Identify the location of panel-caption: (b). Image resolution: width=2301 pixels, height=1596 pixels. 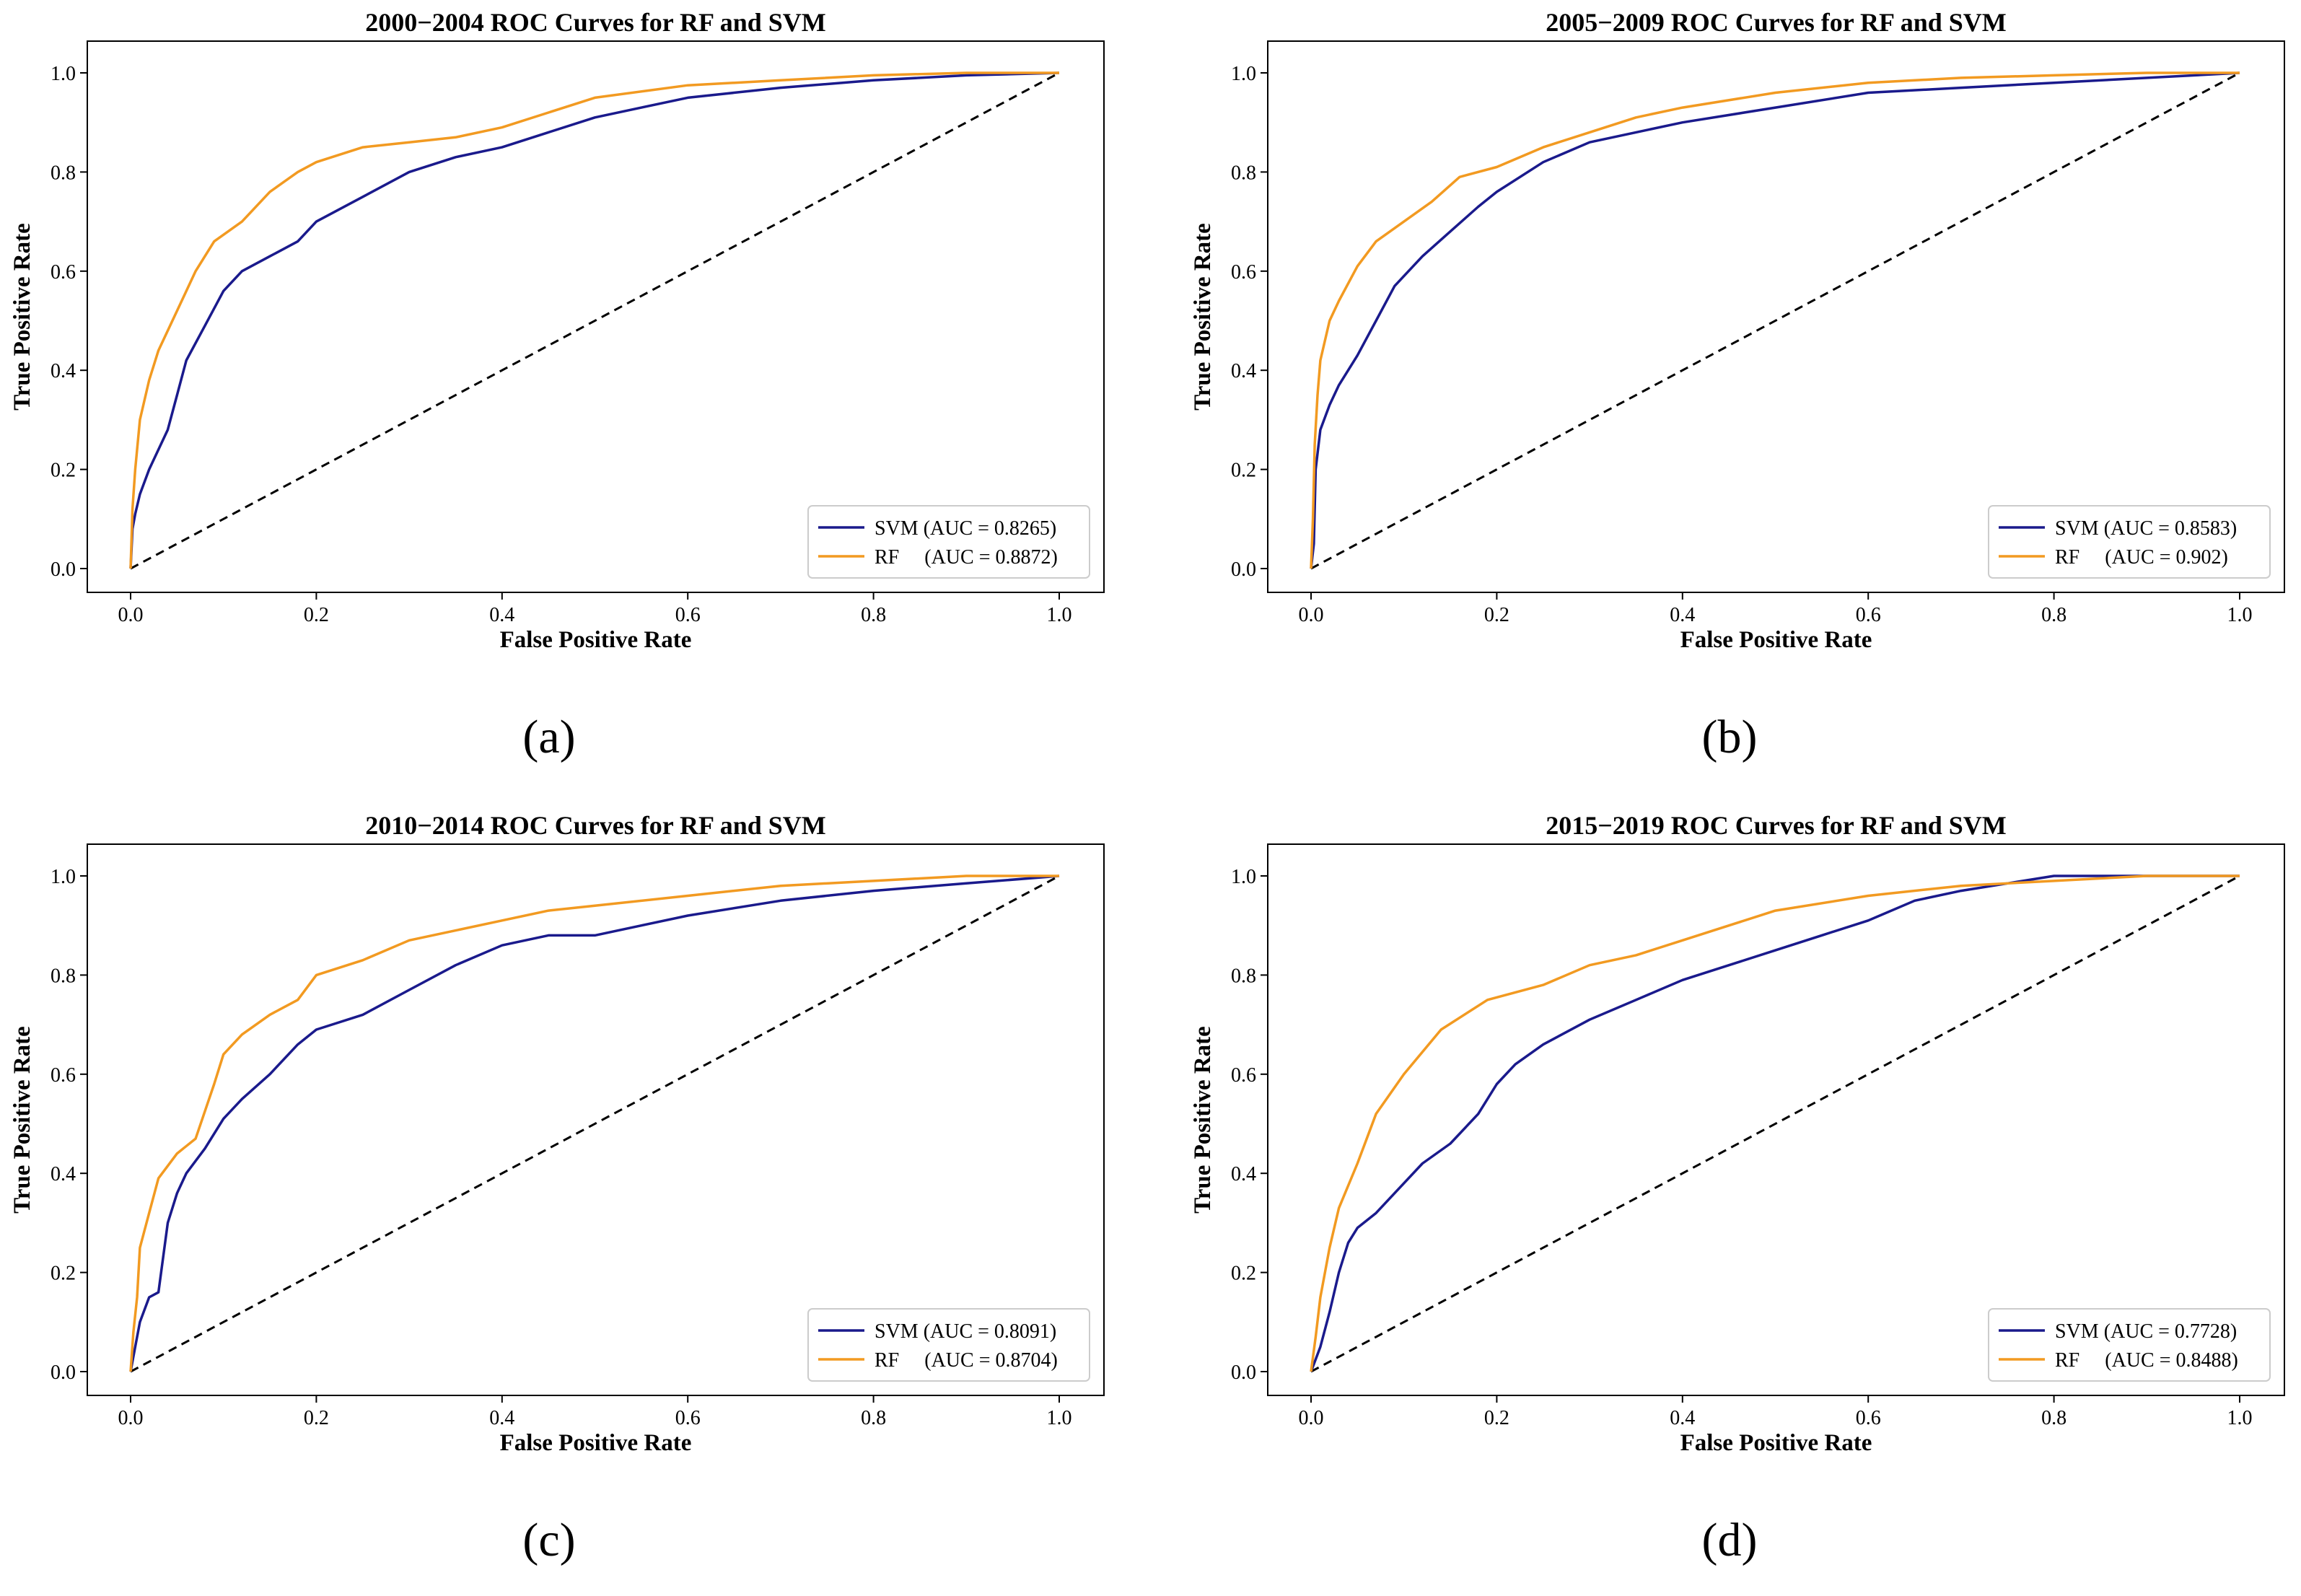
(1730, 737).